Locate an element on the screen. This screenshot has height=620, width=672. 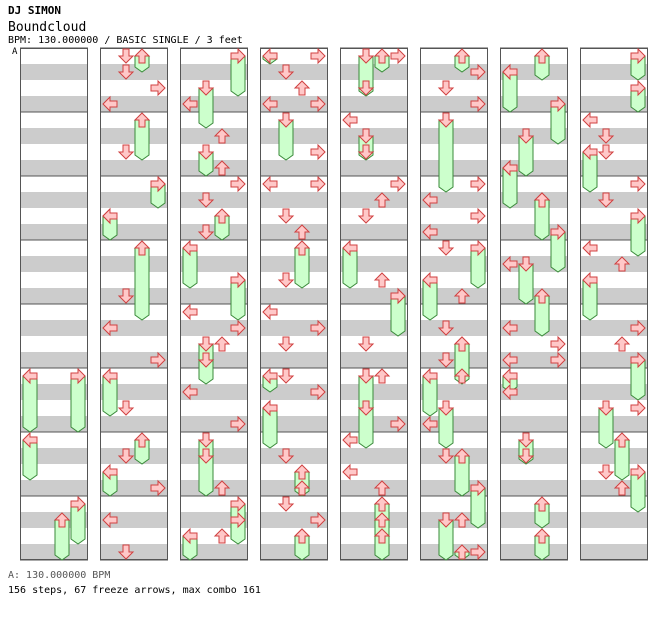
freeze-arrow-up is located at coordinates (142, 284).